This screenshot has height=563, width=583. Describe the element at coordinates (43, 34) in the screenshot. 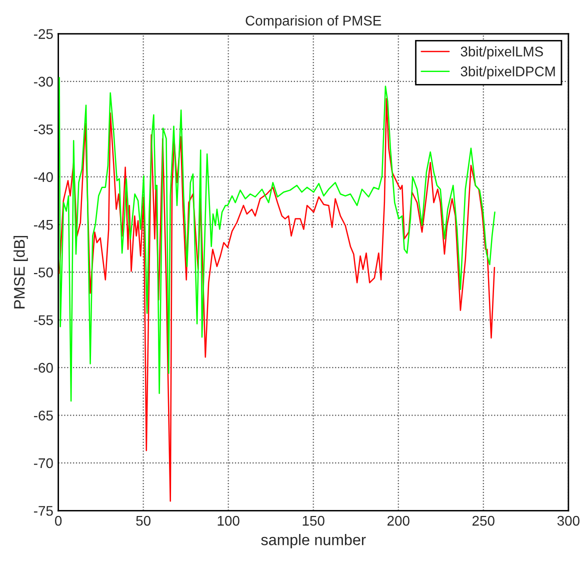

I see `y-tick-label: -25` at that location.